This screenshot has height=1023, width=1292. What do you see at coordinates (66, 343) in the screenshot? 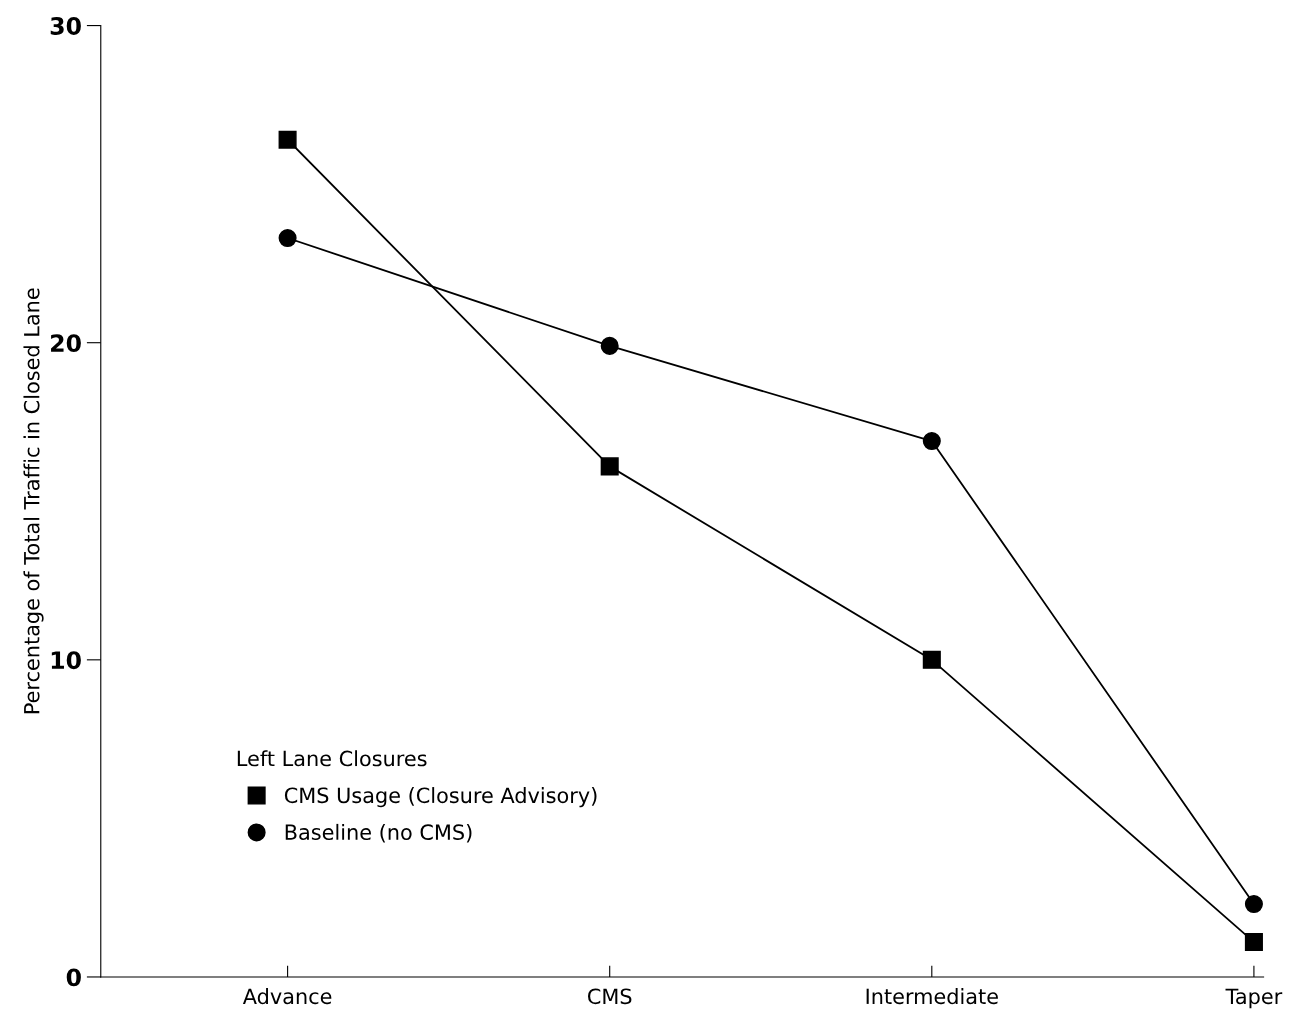
I see `y-tick-label: 20` at bounding box center [66, 343].